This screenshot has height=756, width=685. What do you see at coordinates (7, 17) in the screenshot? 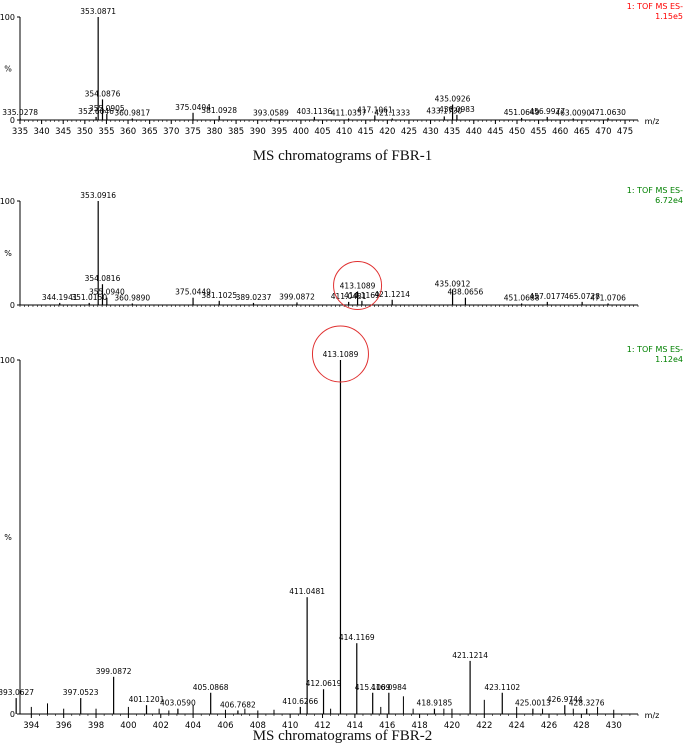
I see `top-y-tick-label: 100` at bounding box center [7, 17].